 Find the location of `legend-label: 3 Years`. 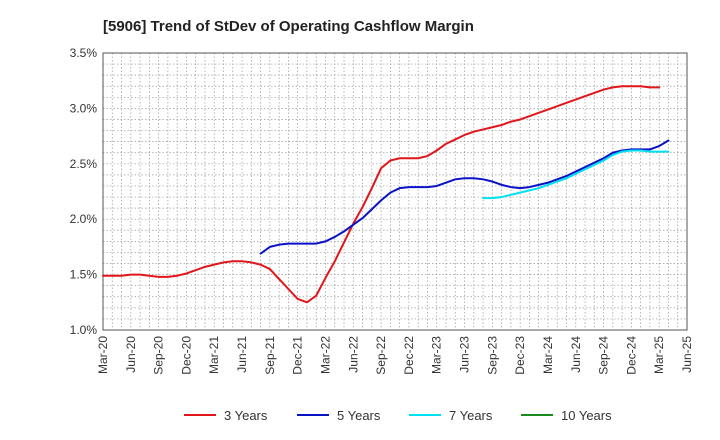

legend-label: 3 Years is located at coordinates (246, 415).